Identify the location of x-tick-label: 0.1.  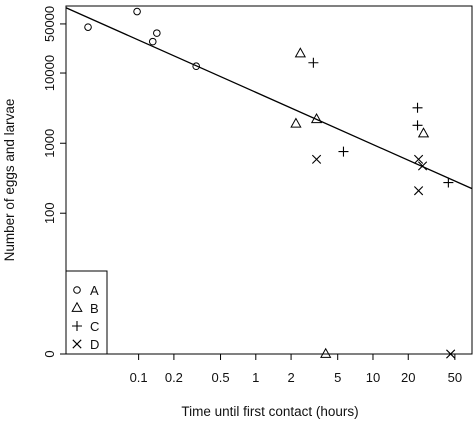
(139, 377).